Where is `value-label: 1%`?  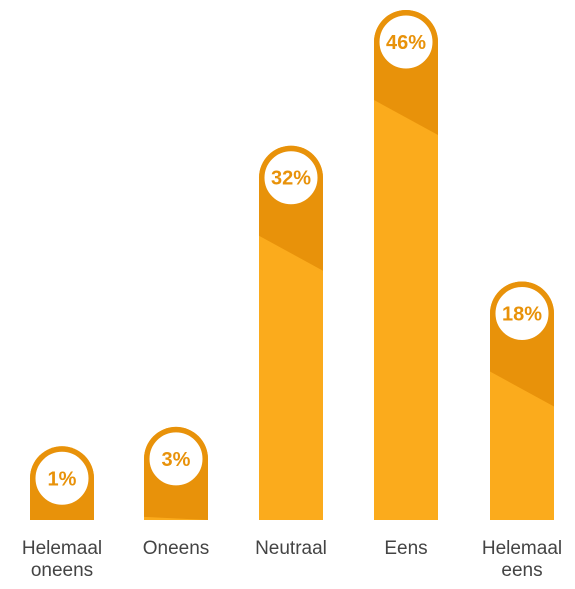 value-label: 1% is located at coordinates (62, 479).